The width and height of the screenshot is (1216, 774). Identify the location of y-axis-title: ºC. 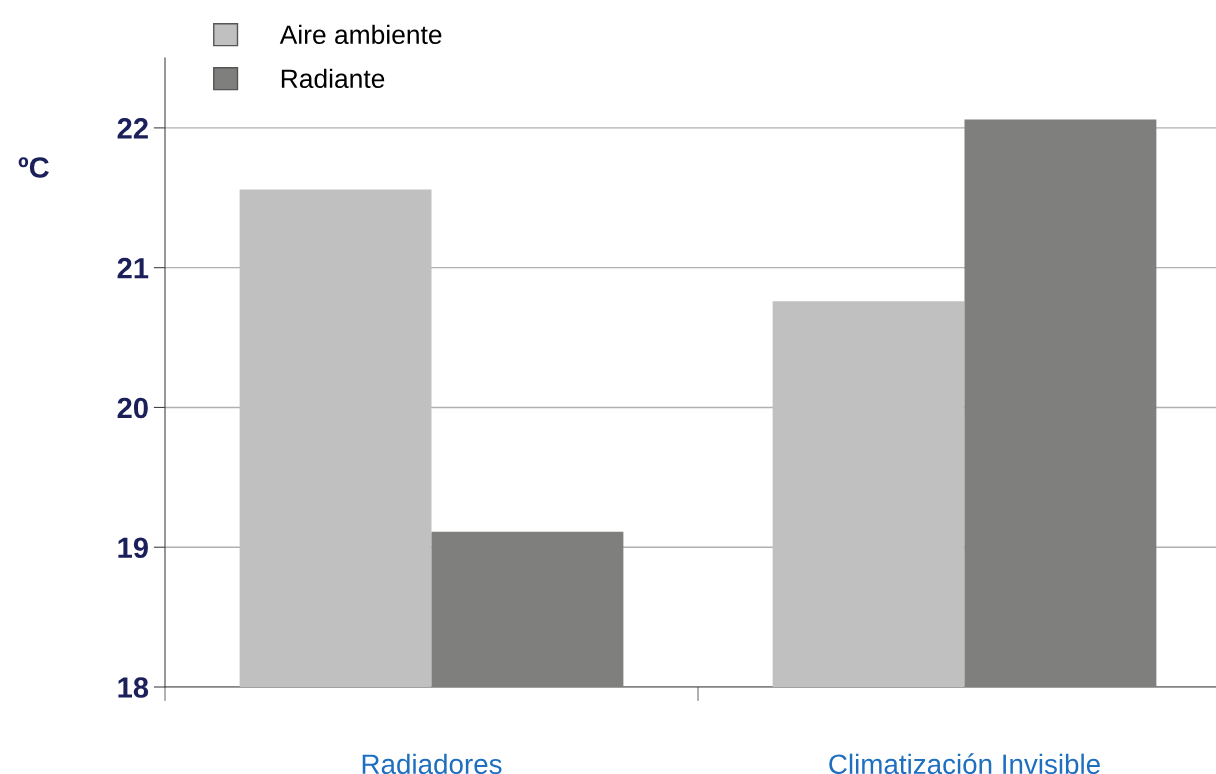
(33, 167).